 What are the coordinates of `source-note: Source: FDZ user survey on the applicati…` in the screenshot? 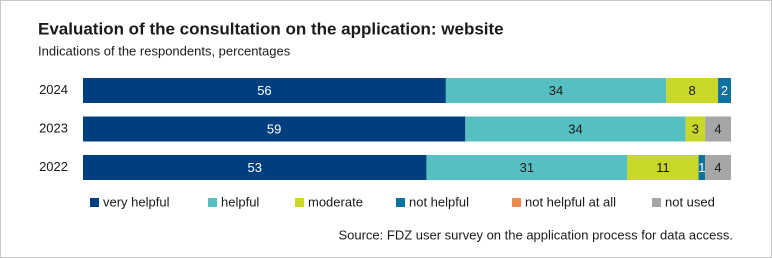 It's located at (535, 234).